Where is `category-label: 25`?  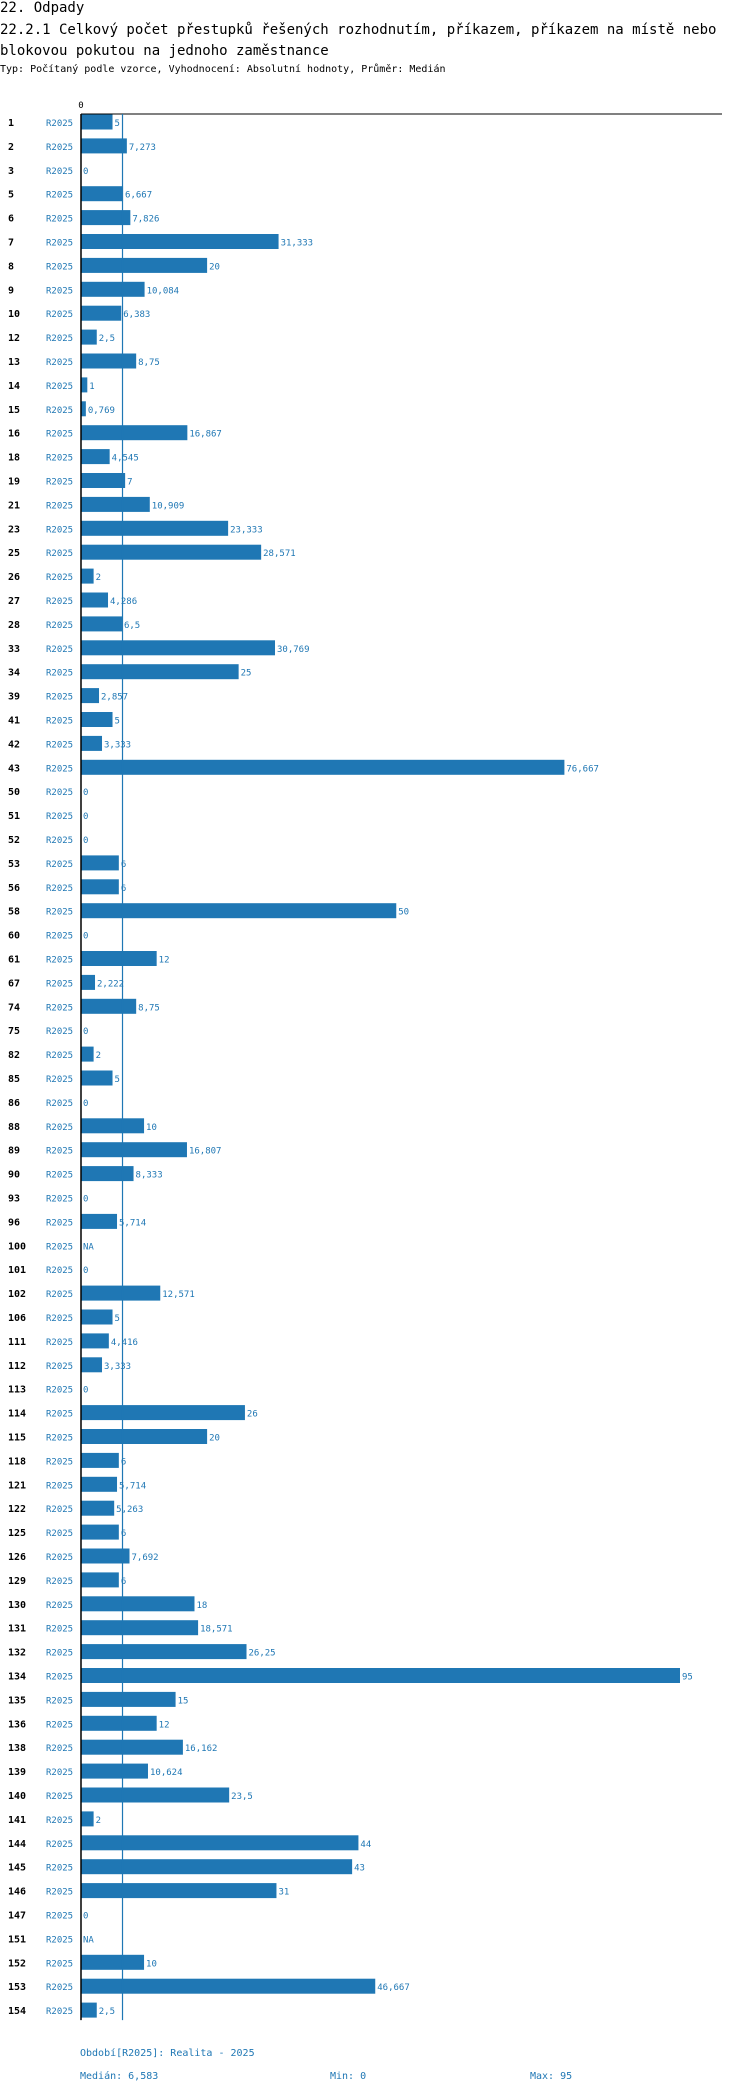 category-label: 25 is located at coordinates (14, 553).